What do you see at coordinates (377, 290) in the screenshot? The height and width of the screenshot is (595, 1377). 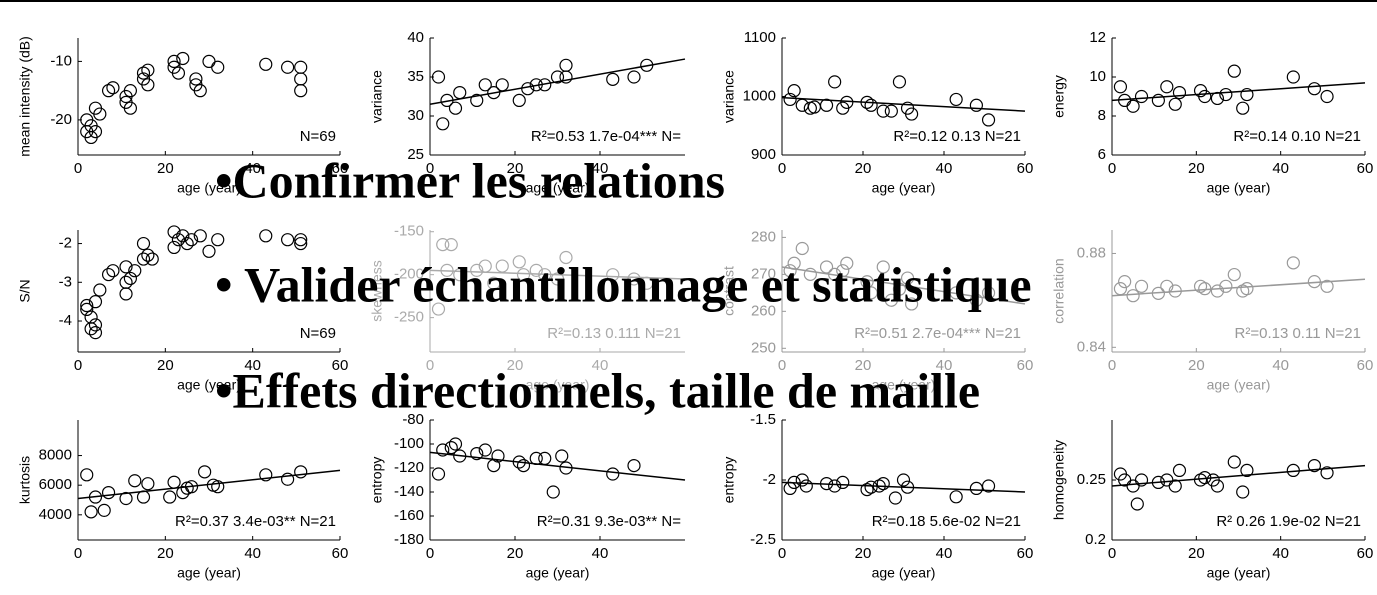 I see `y-axis-label: skewness` at bounding box center [377, 290].